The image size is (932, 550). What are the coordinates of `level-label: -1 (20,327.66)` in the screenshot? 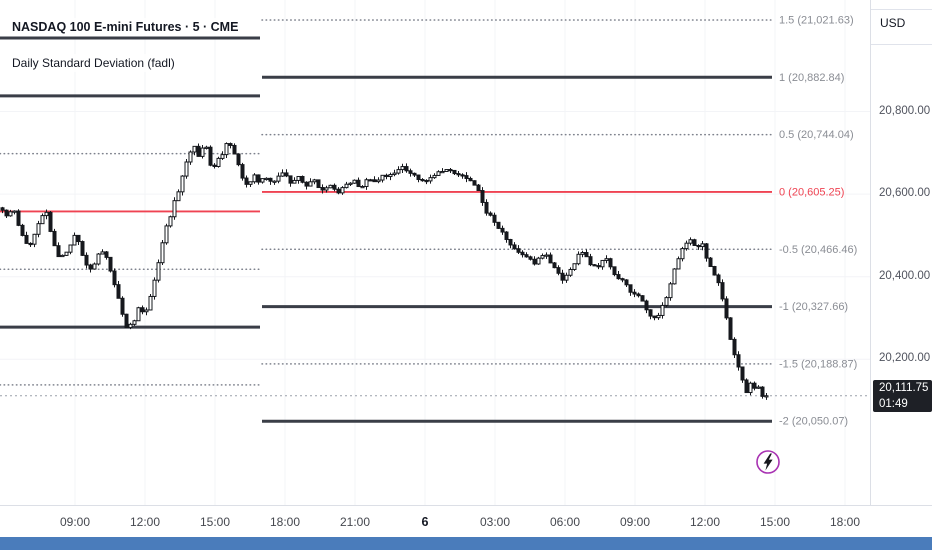 It's located at (813, 307).